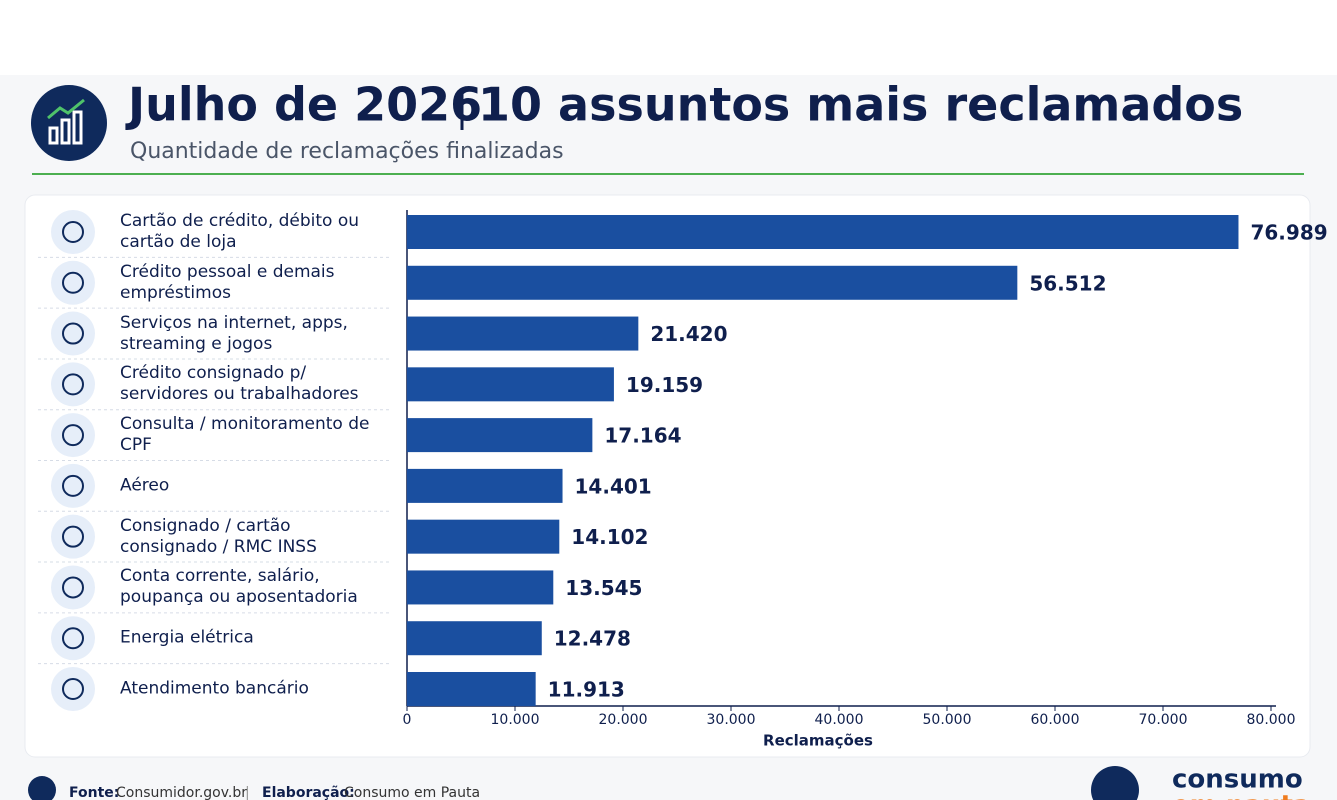 This screenshot has height=800, width=1337. I want to click on top-band, so click(668, 37).